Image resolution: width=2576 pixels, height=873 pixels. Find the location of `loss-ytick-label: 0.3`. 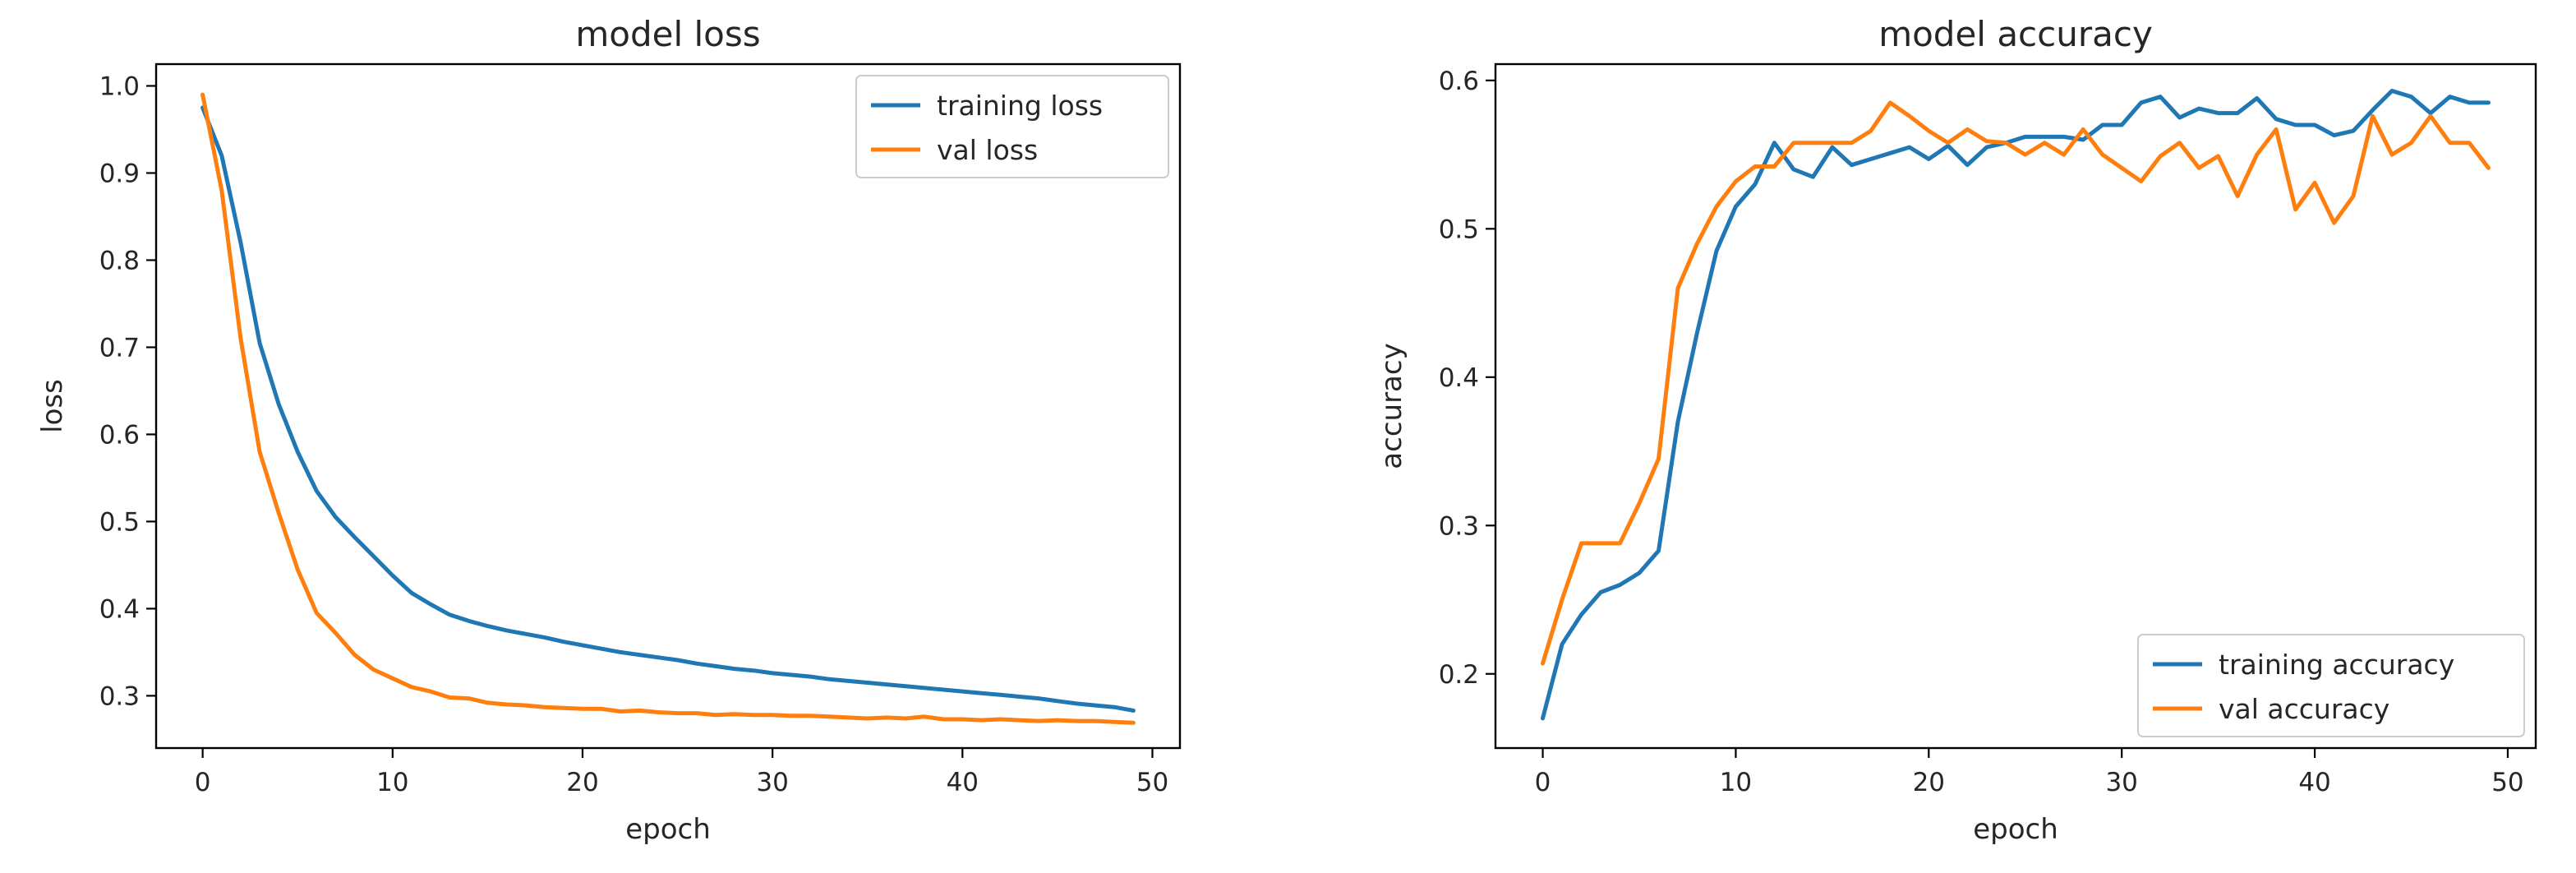

loss-ytick-label: 0.3 is located at coordinates (119, 696).